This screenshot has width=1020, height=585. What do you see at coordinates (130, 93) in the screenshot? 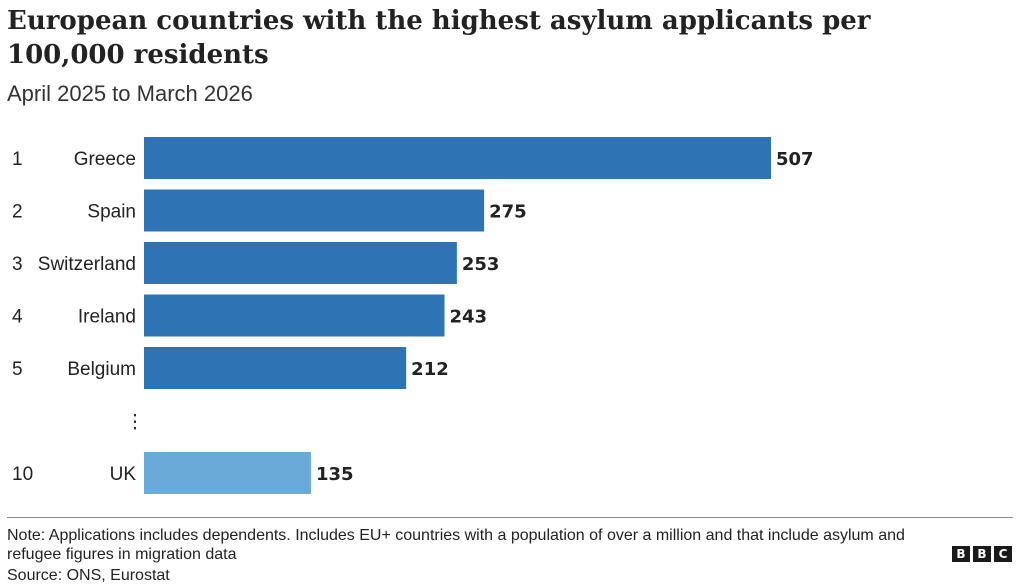
I see `chart-subtitle: April 2025 to March 2026` at bounding box center [130, 93].